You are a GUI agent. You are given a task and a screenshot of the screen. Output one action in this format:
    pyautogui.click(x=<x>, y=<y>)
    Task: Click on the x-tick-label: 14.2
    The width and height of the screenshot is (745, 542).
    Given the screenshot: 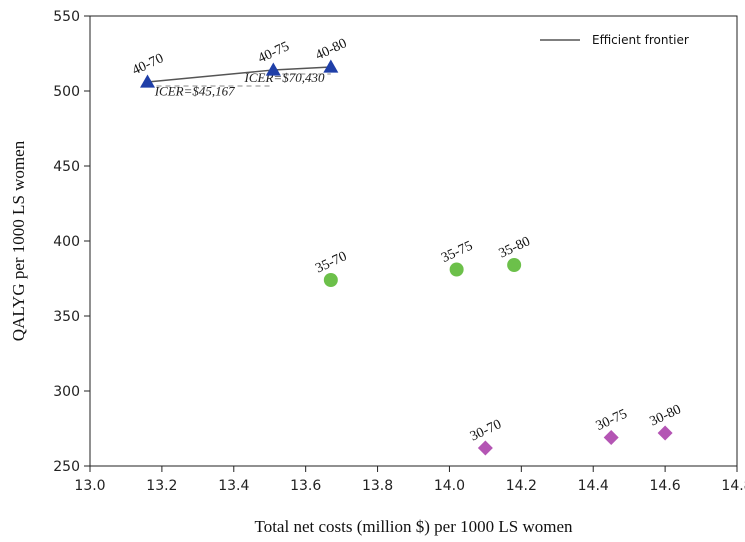 What is the action you would take?
    pyautogui.click(x=521, y=486)
    